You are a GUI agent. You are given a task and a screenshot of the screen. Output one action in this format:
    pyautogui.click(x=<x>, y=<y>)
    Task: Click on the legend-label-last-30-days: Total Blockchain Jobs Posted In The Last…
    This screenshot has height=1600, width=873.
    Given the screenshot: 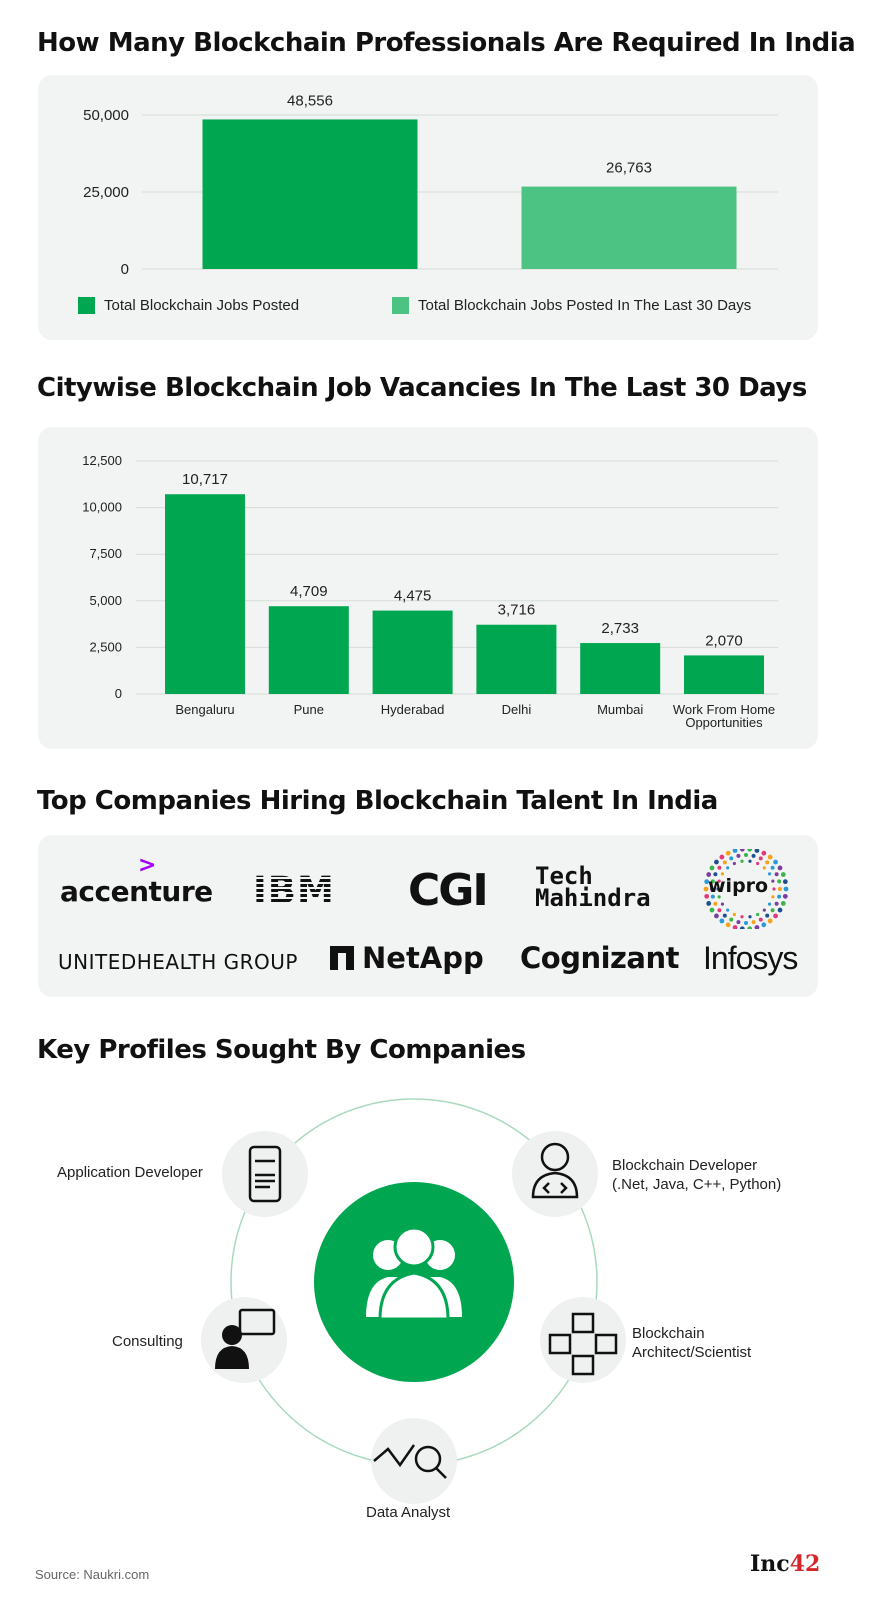 What is the action you would take?
    pyautogui.click(x=585, y=305)
    